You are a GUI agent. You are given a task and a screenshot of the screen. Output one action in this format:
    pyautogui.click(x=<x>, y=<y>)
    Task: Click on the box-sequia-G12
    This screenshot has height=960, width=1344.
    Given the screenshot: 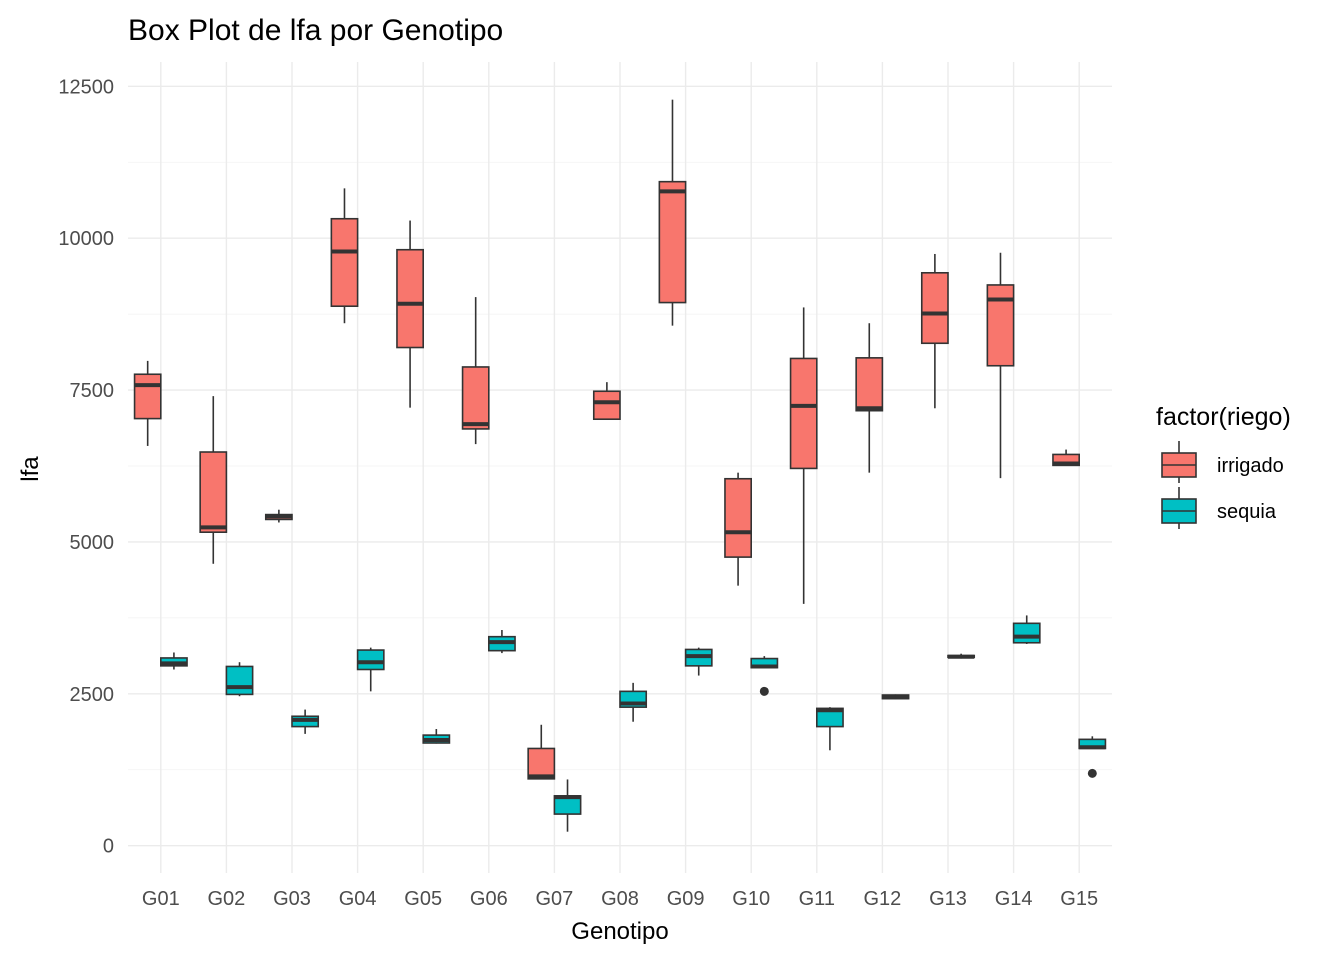 What is the action you would take?
    pyautogui.click(x=895, y=697)
    